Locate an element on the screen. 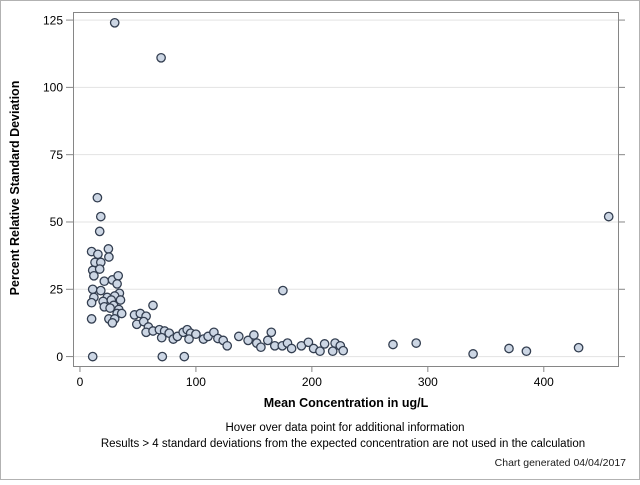  y-tick-label: 125 is located at coordinates (53, 20).